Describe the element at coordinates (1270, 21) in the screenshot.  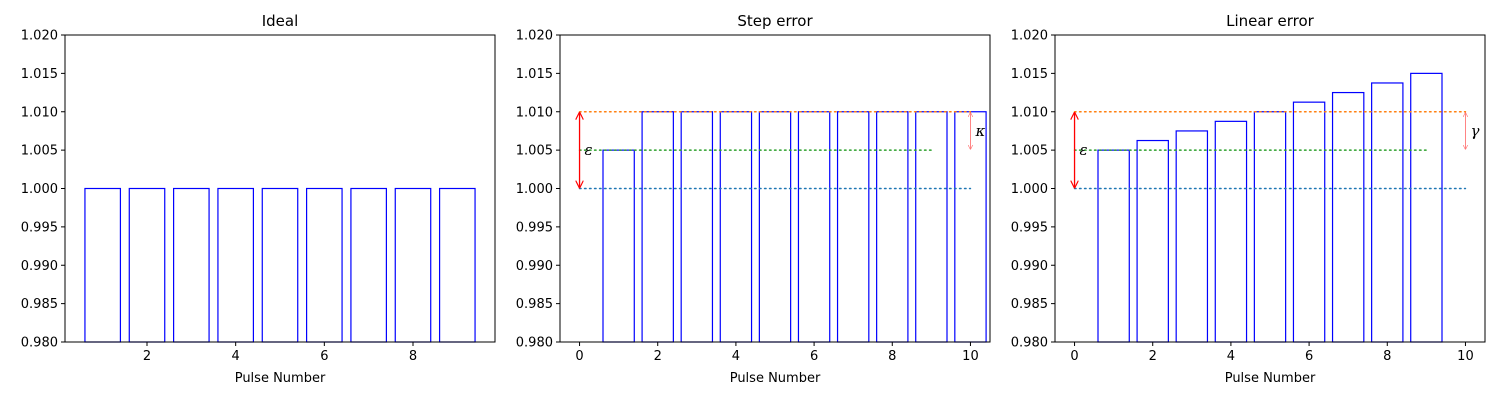
I see `chart-title: Linear error` at that location.